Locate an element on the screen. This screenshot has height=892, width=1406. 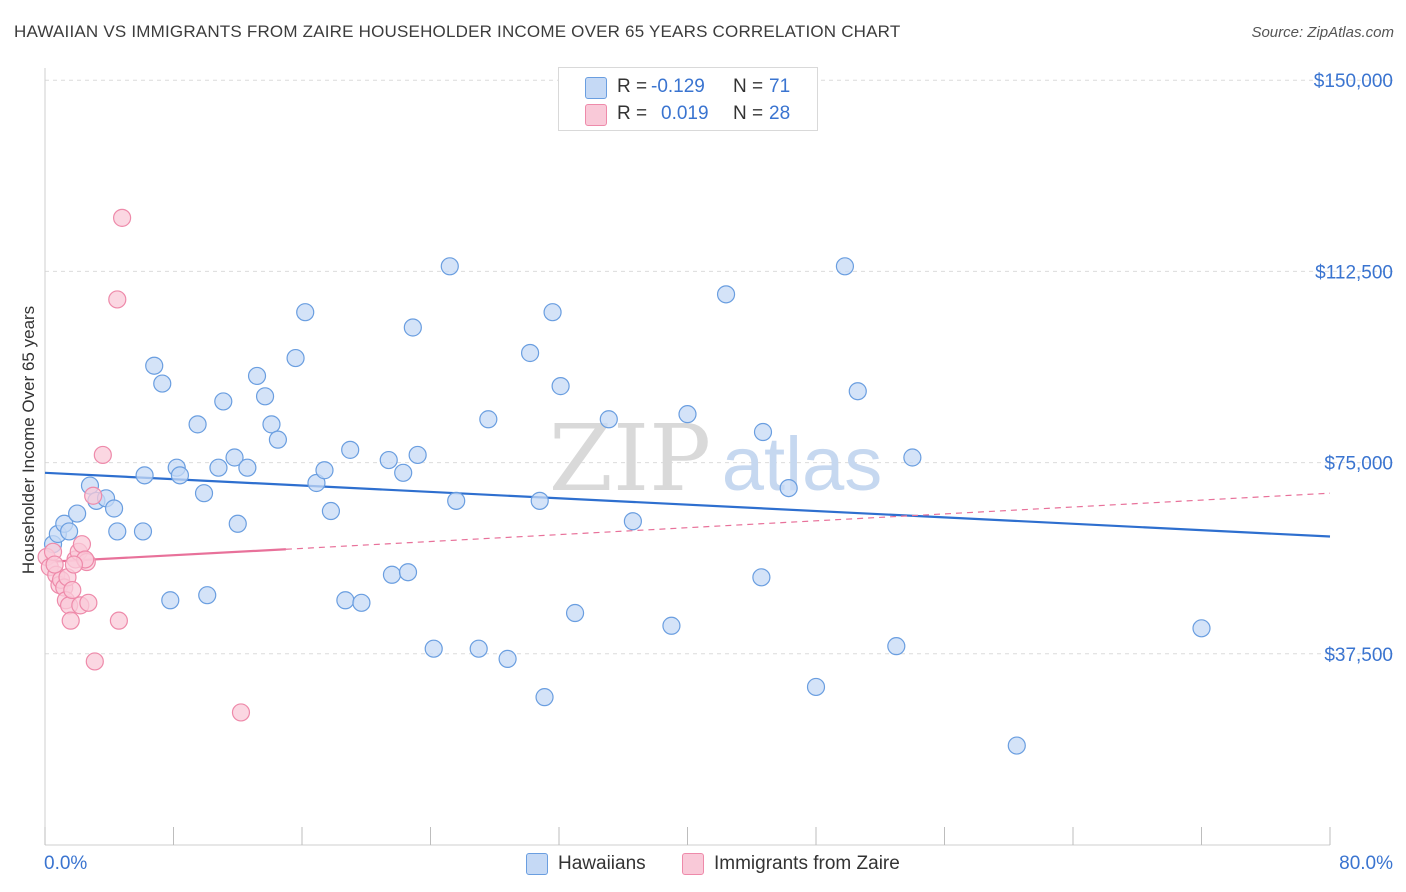
watermark: ZIP atlas is located at coordinates (715, 458).